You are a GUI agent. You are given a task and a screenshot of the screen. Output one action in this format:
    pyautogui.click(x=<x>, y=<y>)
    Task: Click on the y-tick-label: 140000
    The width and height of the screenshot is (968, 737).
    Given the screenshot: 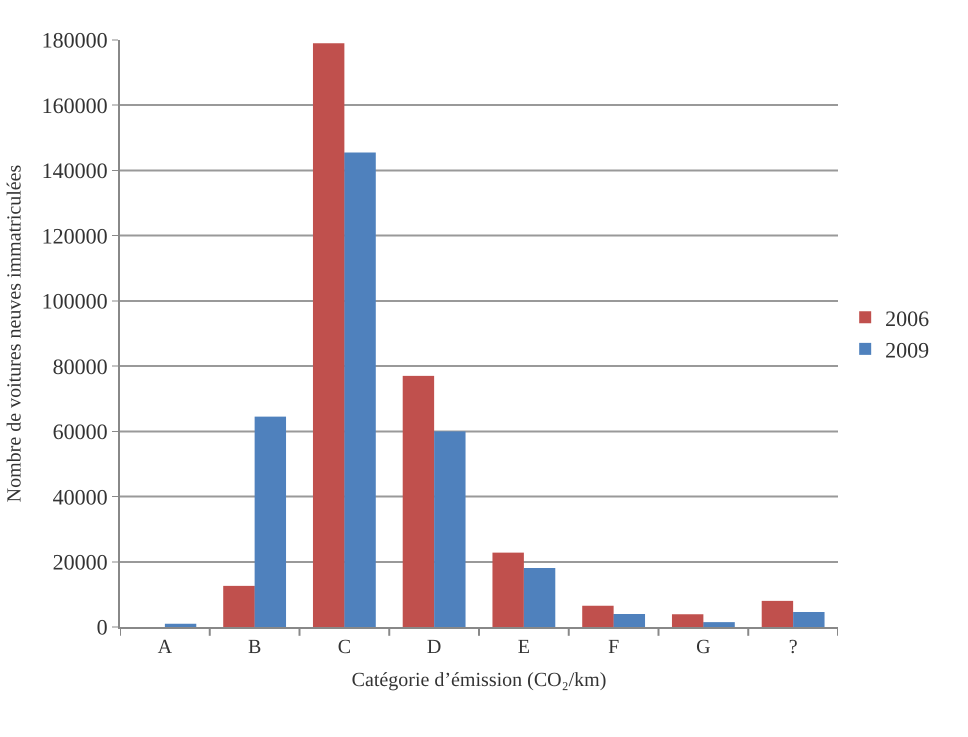 What is the action you would take?
    pyautogui.click(x=75, y=171)
    